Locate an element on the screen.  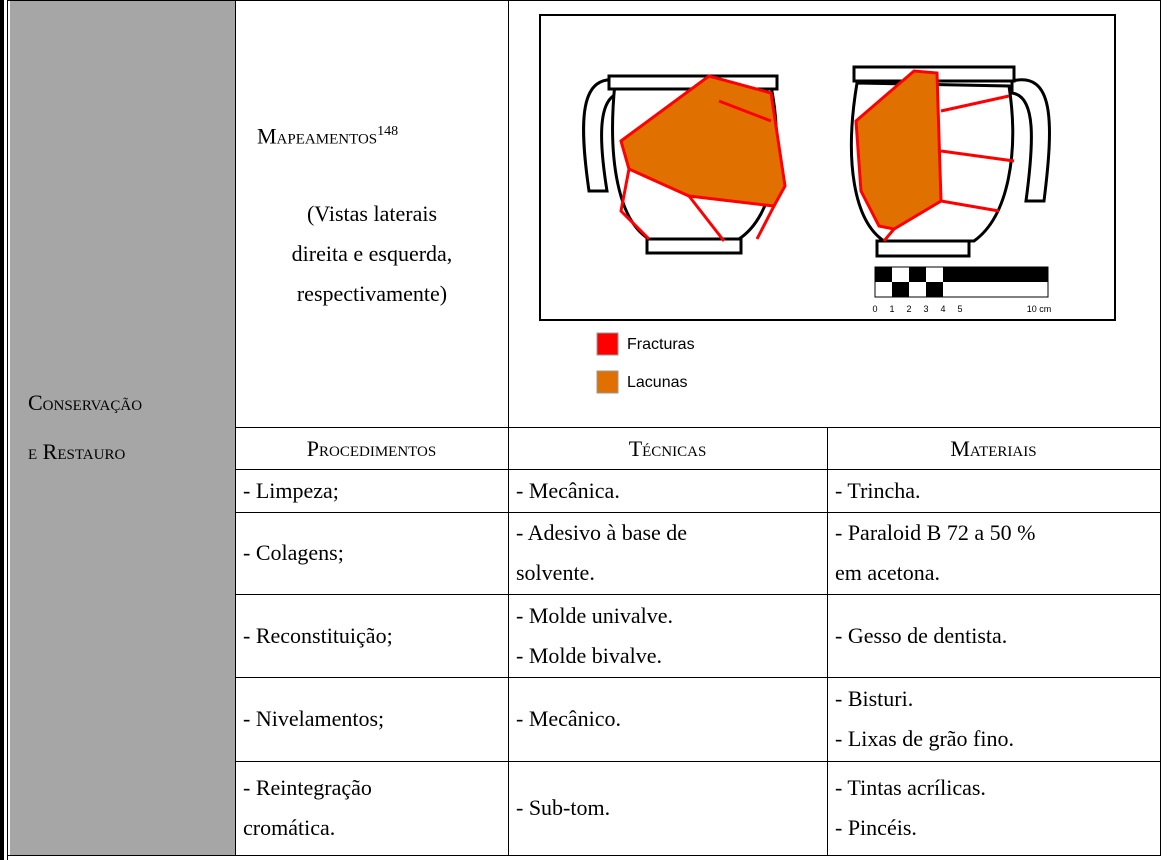
cell-text: - Nivelamentos; is located at coordinates (314, 718).